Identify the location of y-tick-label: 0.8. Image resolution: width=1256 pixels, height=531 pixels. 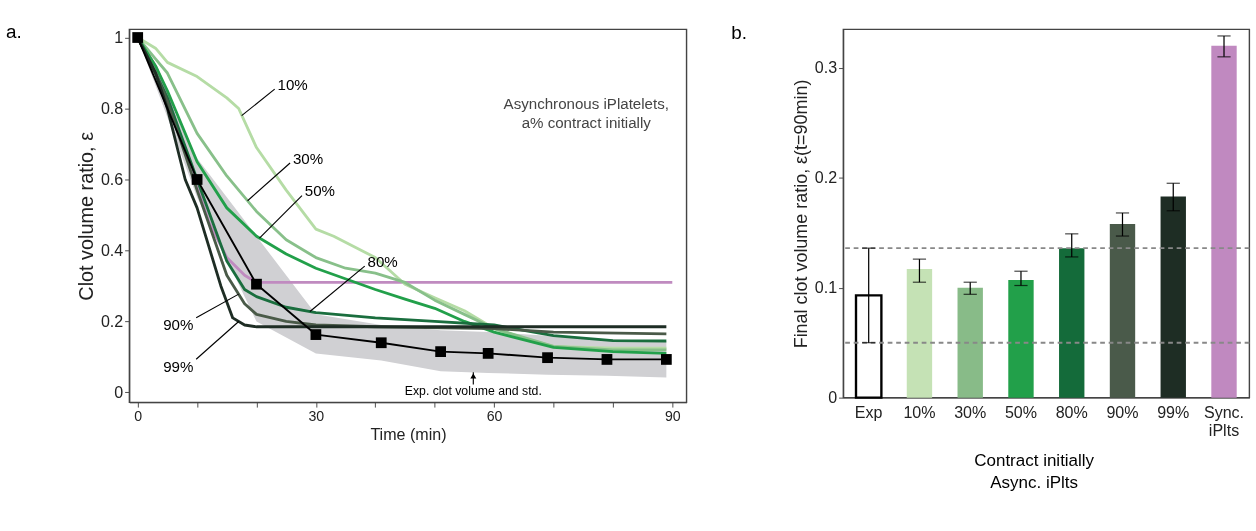
(112, 107).